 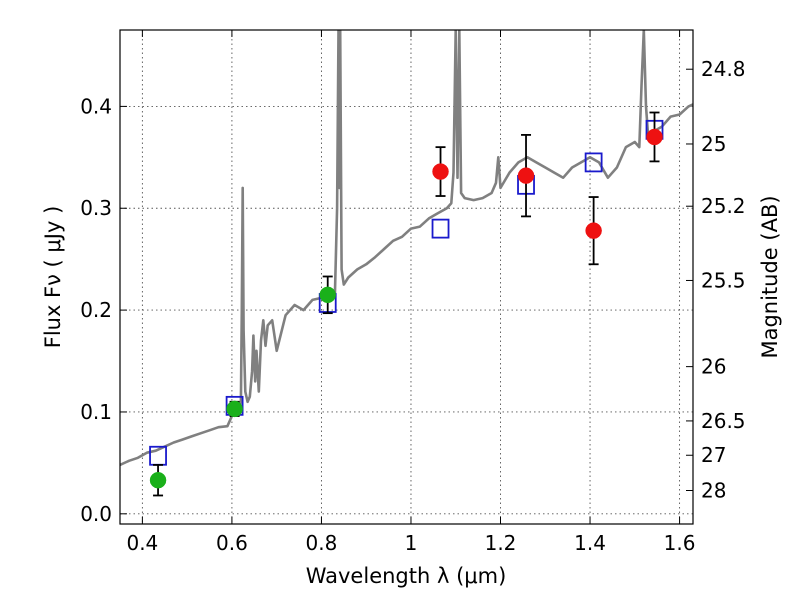 I want to click on mag-tick-label: 25.5, so click(x=723, y=280).